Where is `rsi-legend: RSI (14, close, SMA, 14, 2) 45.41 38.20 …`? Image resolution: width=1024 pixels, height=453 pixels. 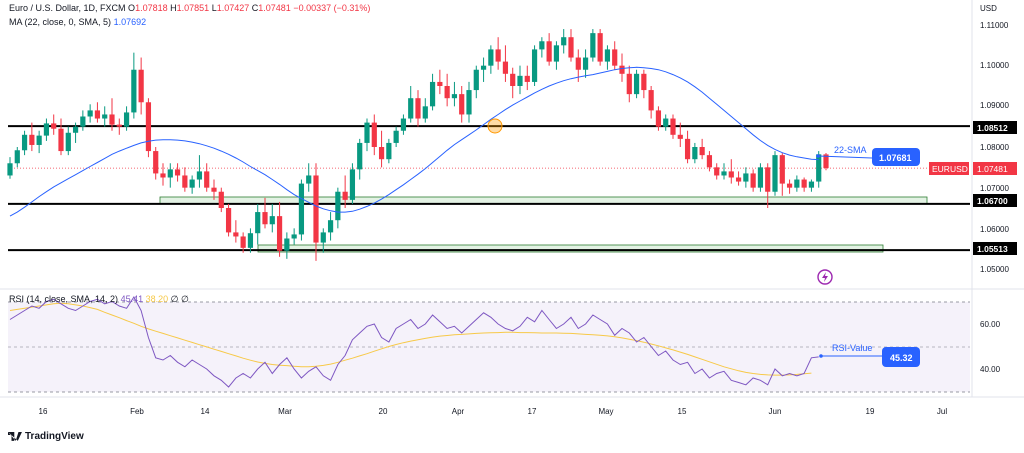 rsi-legend: RSI (14, close, SMA, 14, 2) 45.41 38.20 … is located at coordinates (99, 299).